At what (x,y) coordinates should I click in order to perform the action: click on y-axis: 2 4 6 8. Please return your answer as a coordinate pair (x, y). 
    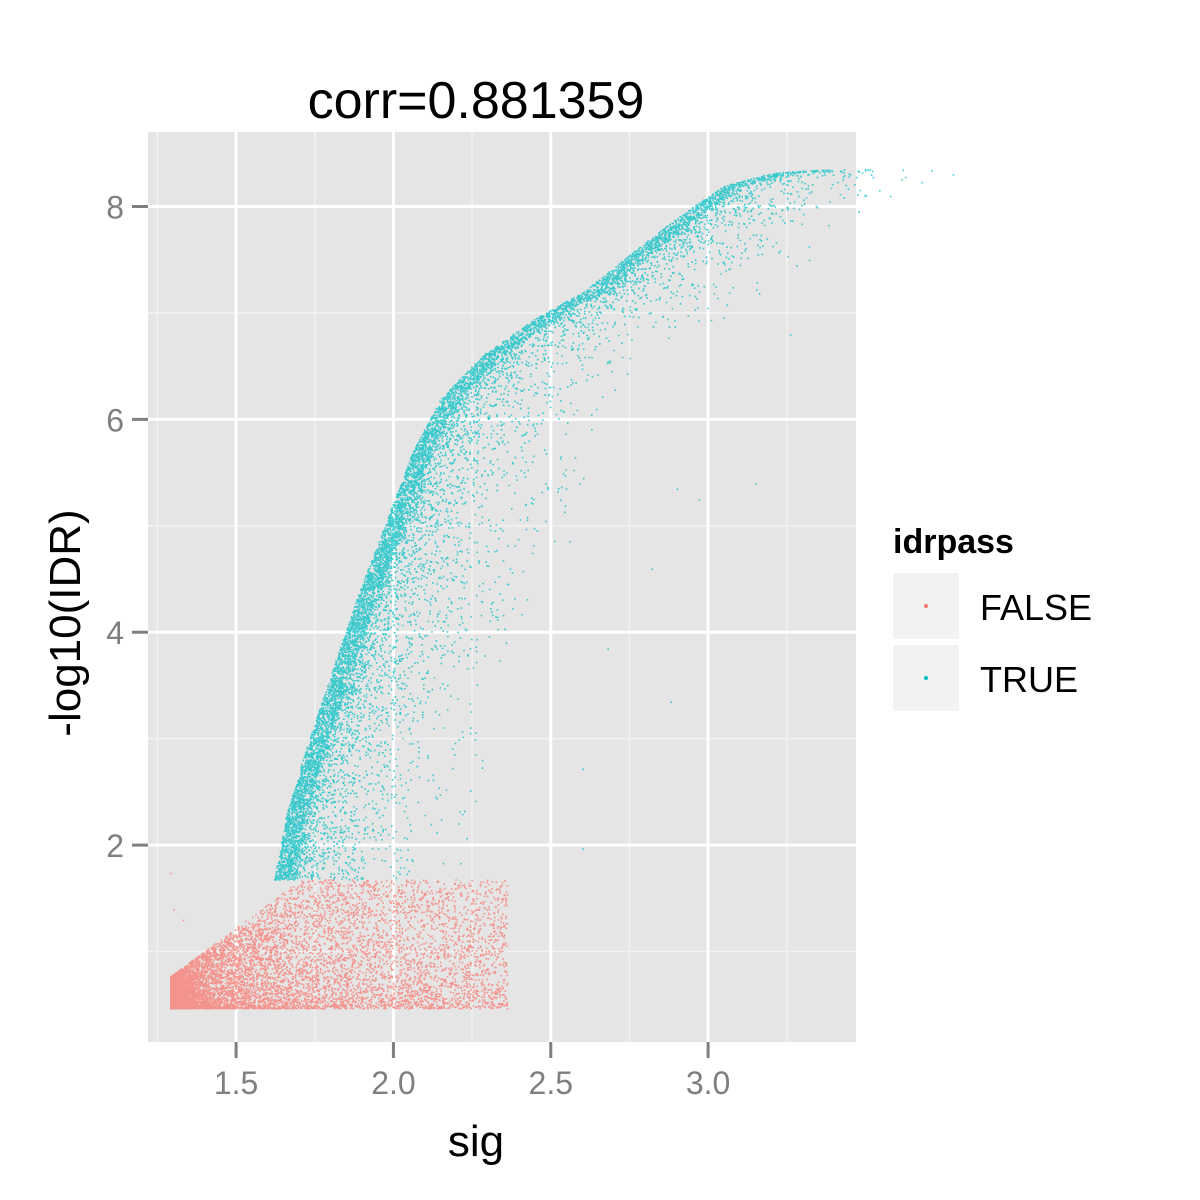
    Looking at the image, I should click on (127, 527).